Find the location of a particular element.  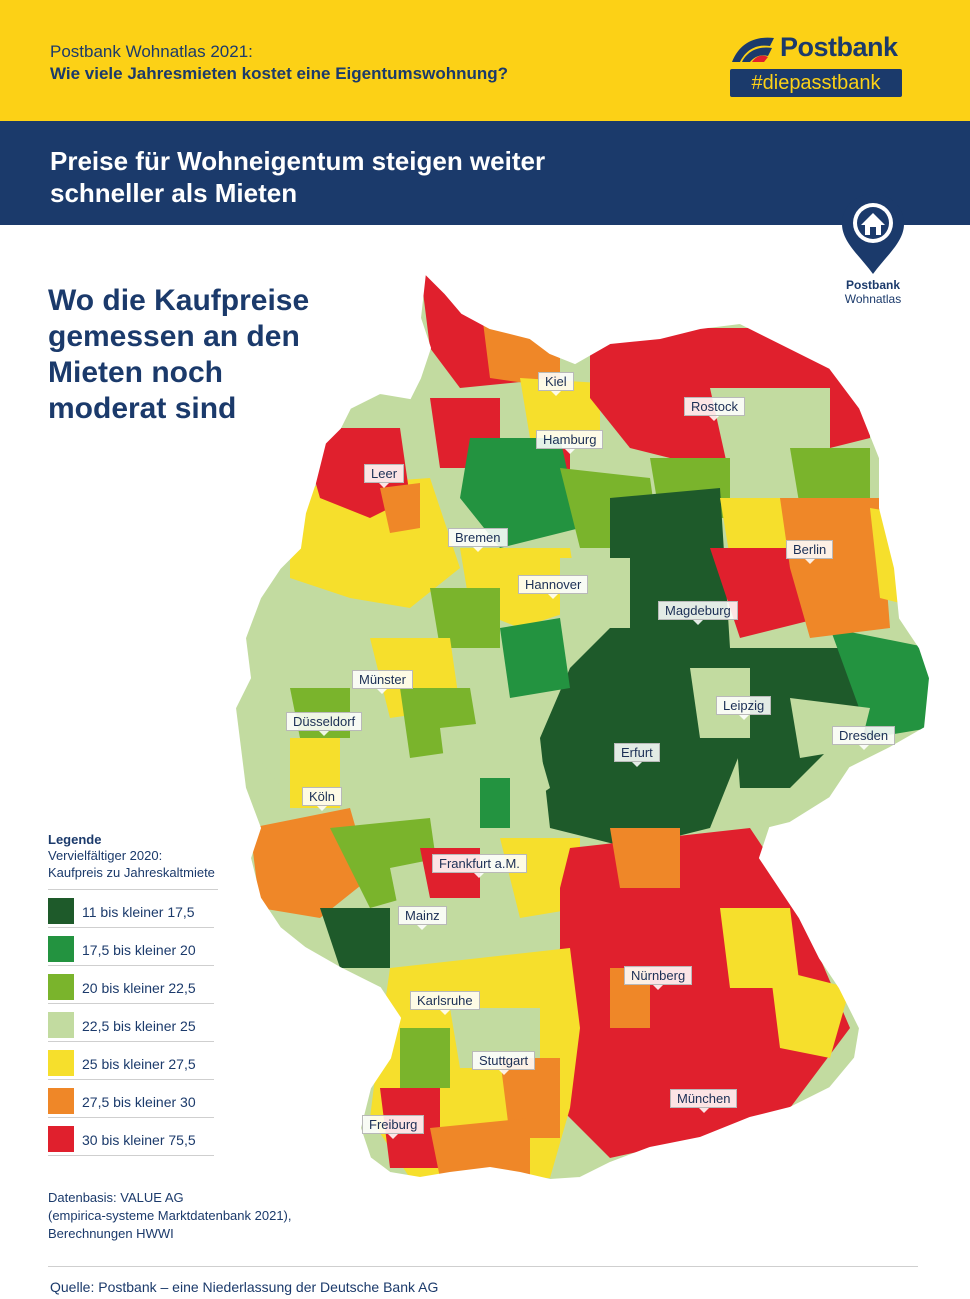

footer-divider is located at coordinates (483, 1266).